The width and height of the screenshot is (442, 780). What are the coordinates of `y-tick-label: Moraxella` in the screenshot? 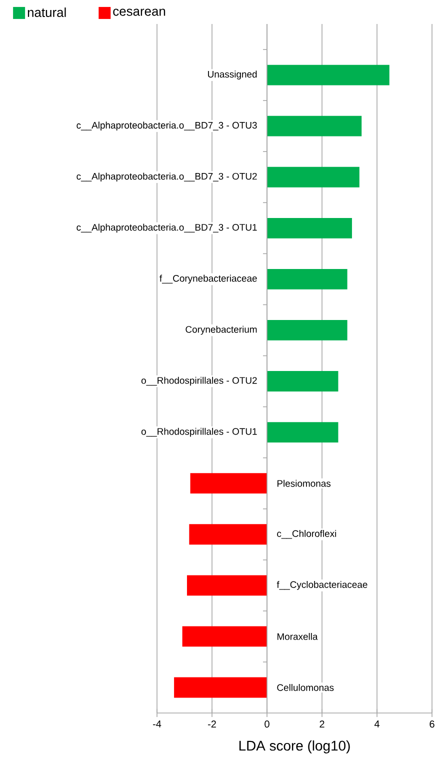 It's located at (297, 636).